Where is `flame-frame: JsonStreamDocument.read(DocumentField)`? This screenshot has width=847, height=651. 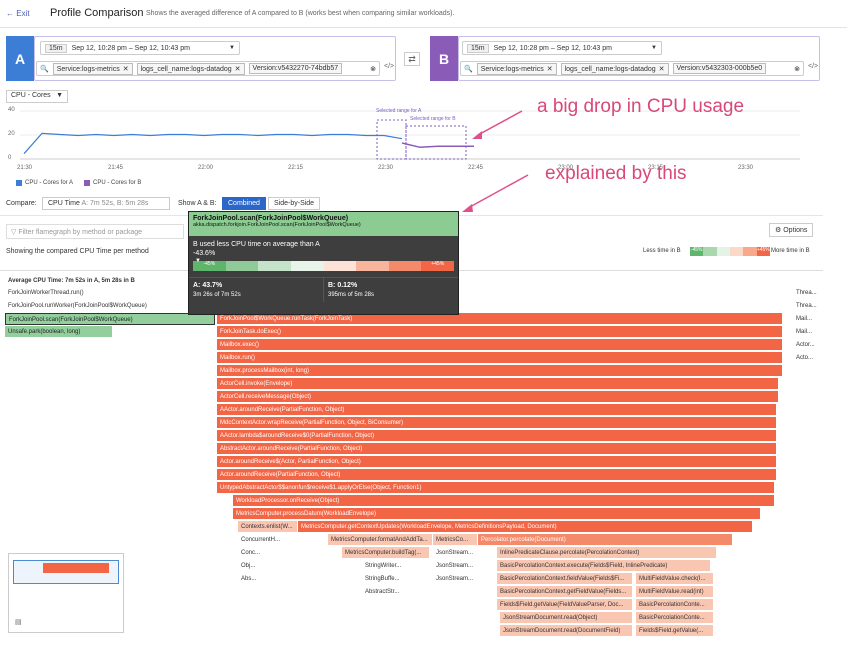
flame-frame: JsonStreamDocument.read(DocumentField) is located at coordinates (566, 631).